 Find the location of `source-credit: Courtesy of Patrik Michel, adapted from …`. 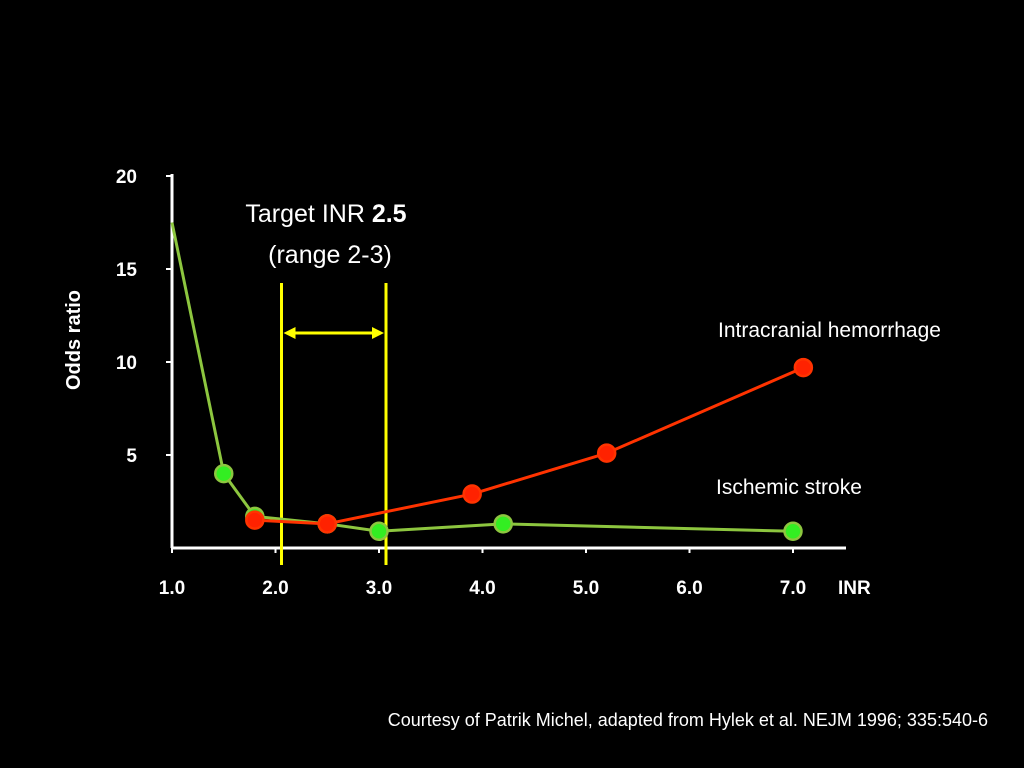

source-credit: Courtesy of Patrik Michel, adapted from … is located at coordinates (687, 720).